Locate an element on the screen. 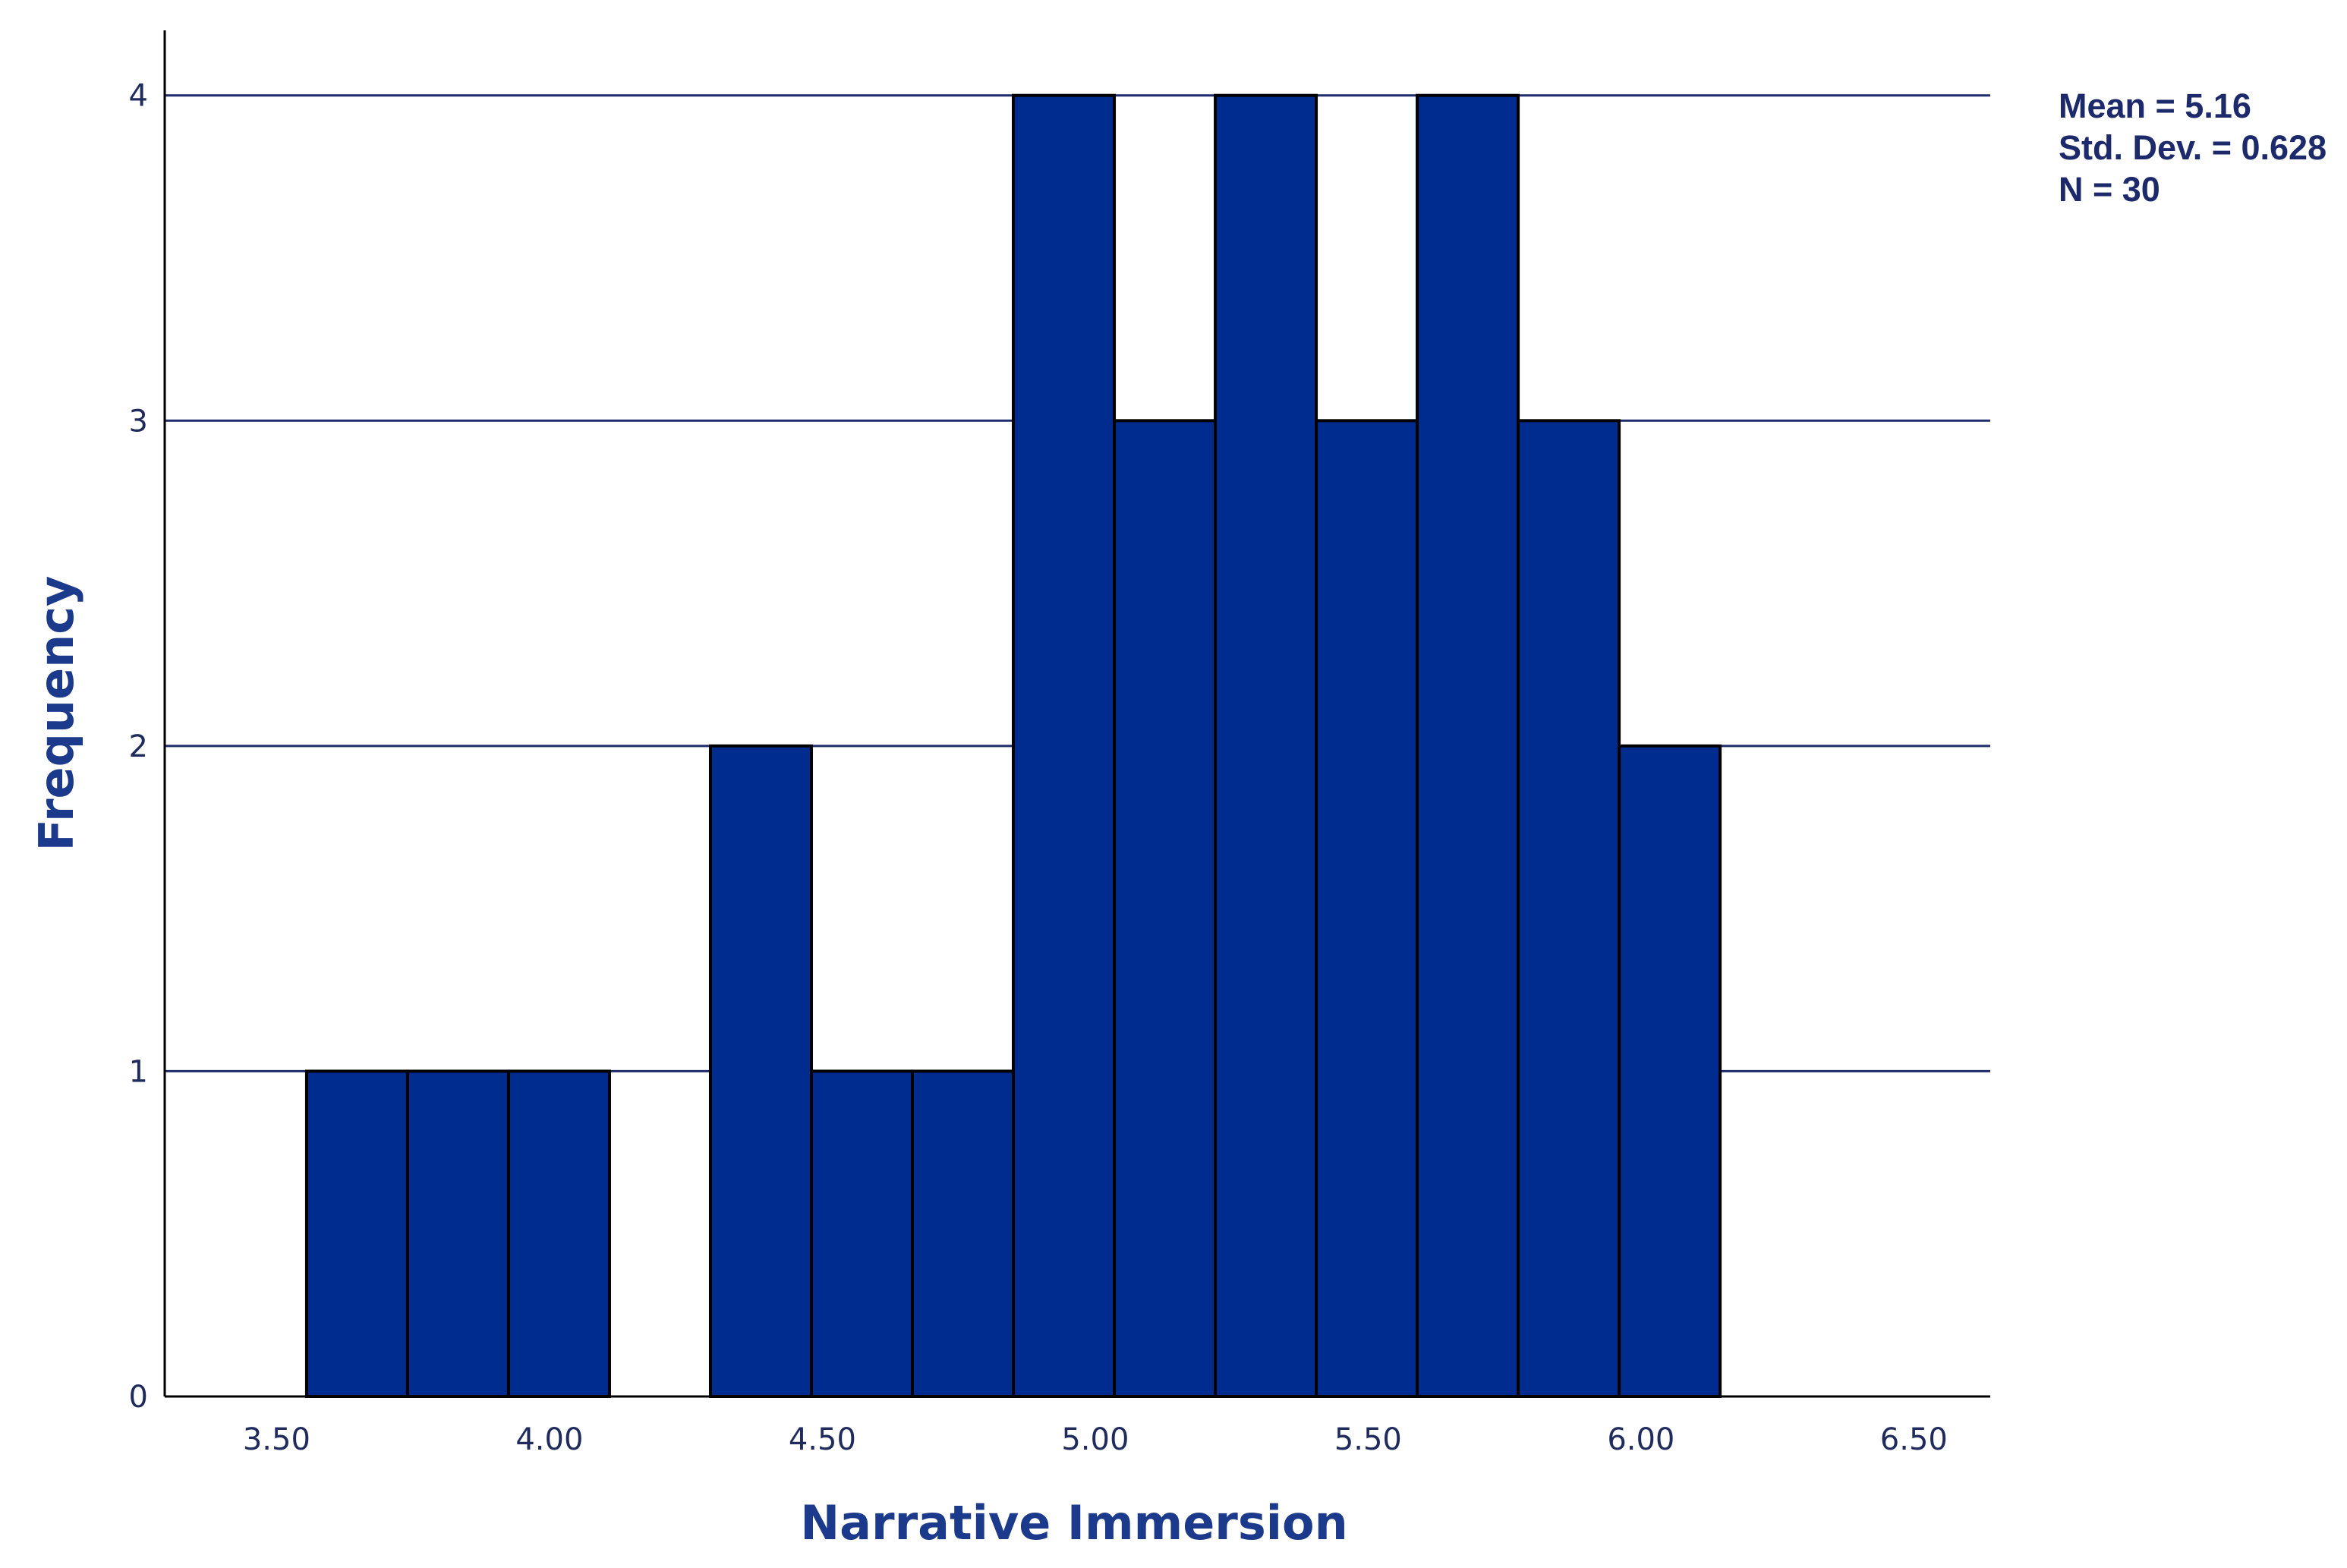 The height and width of the screenshot is (1568, 2347). y-tick-label-0: 0 is located at coordinates (138, 1397).